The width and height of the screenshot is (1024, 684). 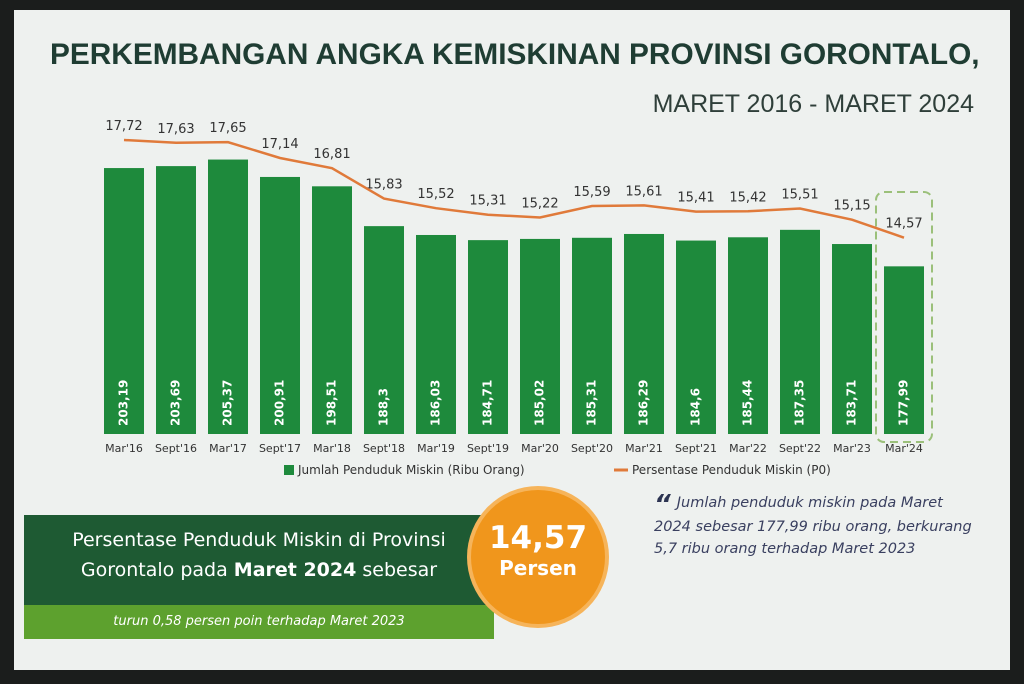 What do you see at coordinates (538, 538) in the screenshot?
I see `percent-value: 14,57` at bounding box center [538, 538].